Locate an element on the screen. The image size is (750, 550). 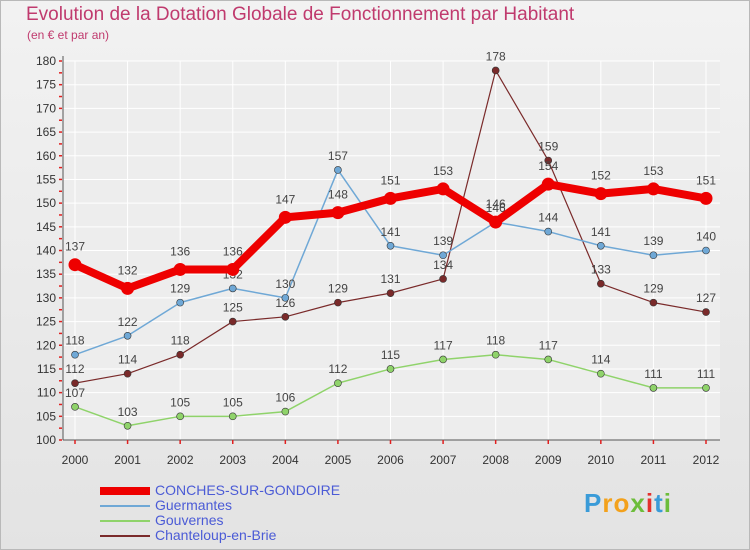
x-tick-label: 2011 is located at coordinates (654, 460).